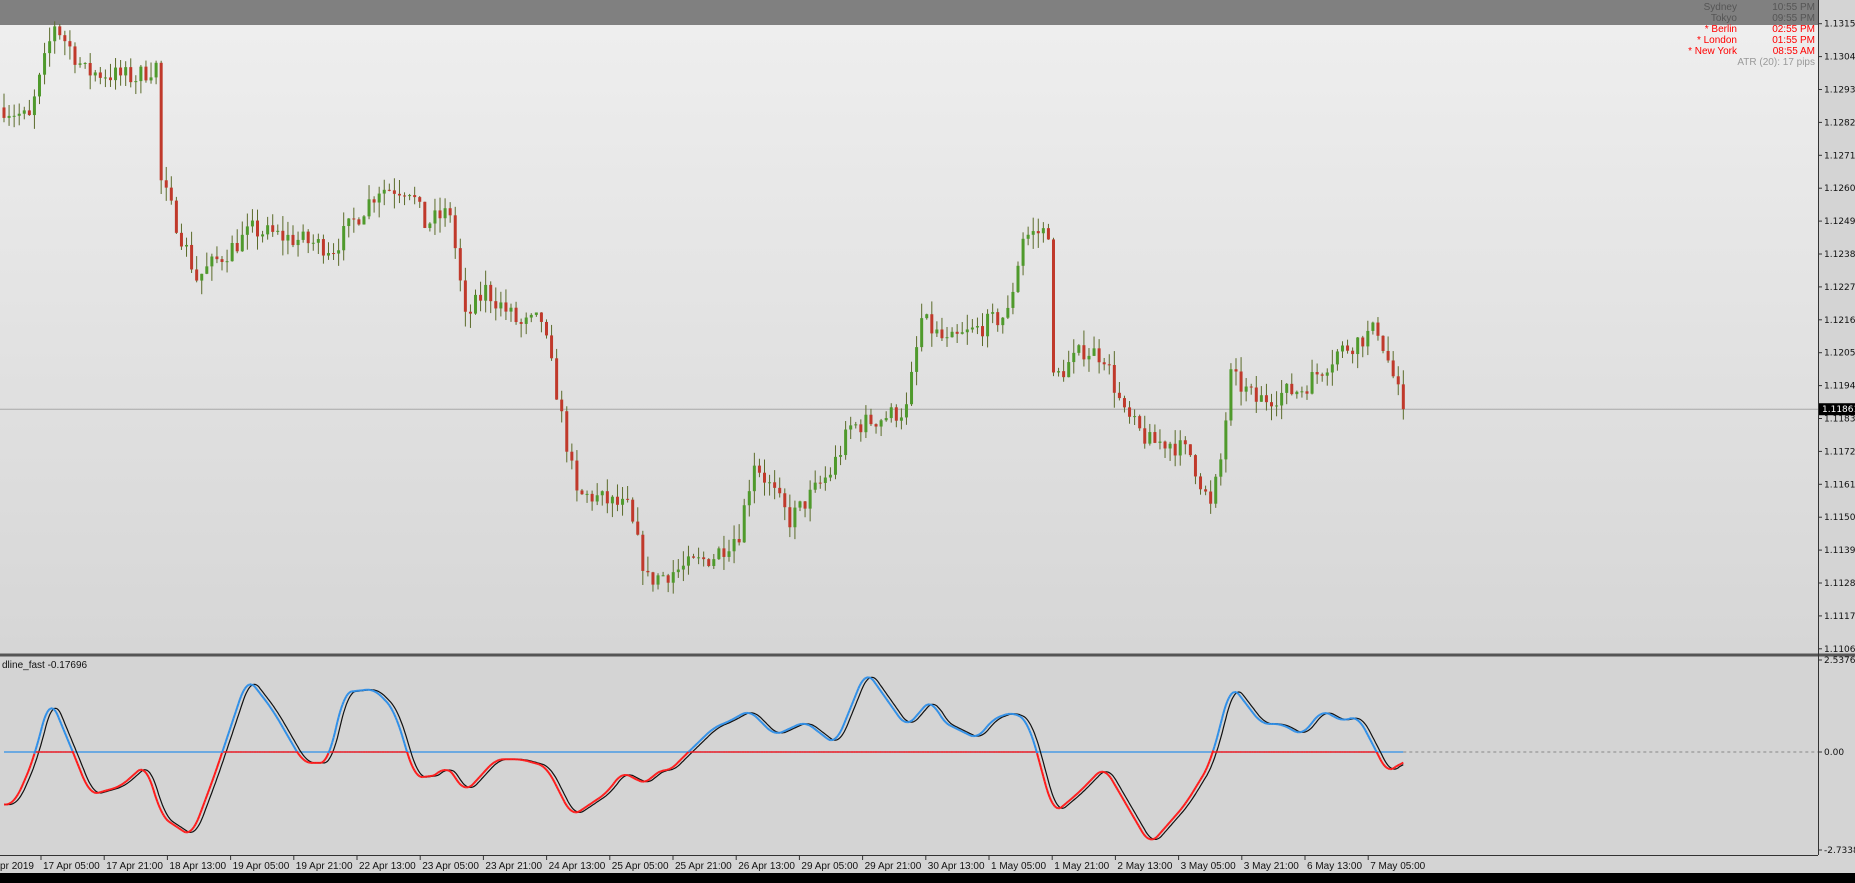  What do you see at coordinates (1839, 661) in the screenshot?
I see `indicator-tick-label: 2.53763` at bounding box center [1839, 661].